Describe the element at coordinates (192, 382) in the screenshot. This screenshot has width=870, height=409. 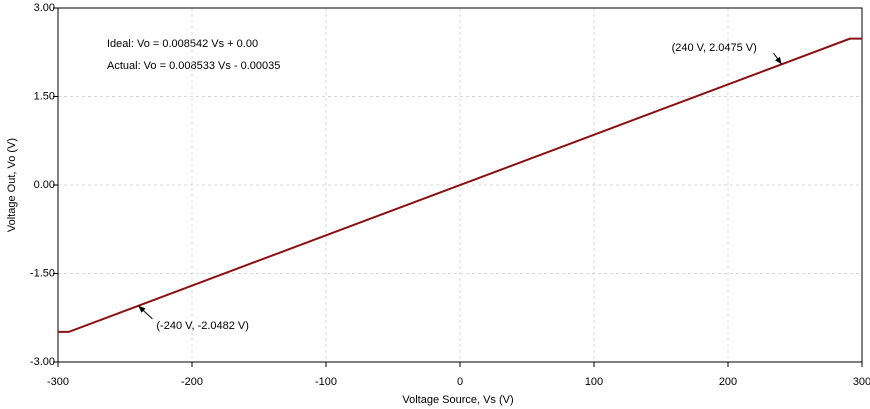
I see `x-tick-label: -200` at that location.